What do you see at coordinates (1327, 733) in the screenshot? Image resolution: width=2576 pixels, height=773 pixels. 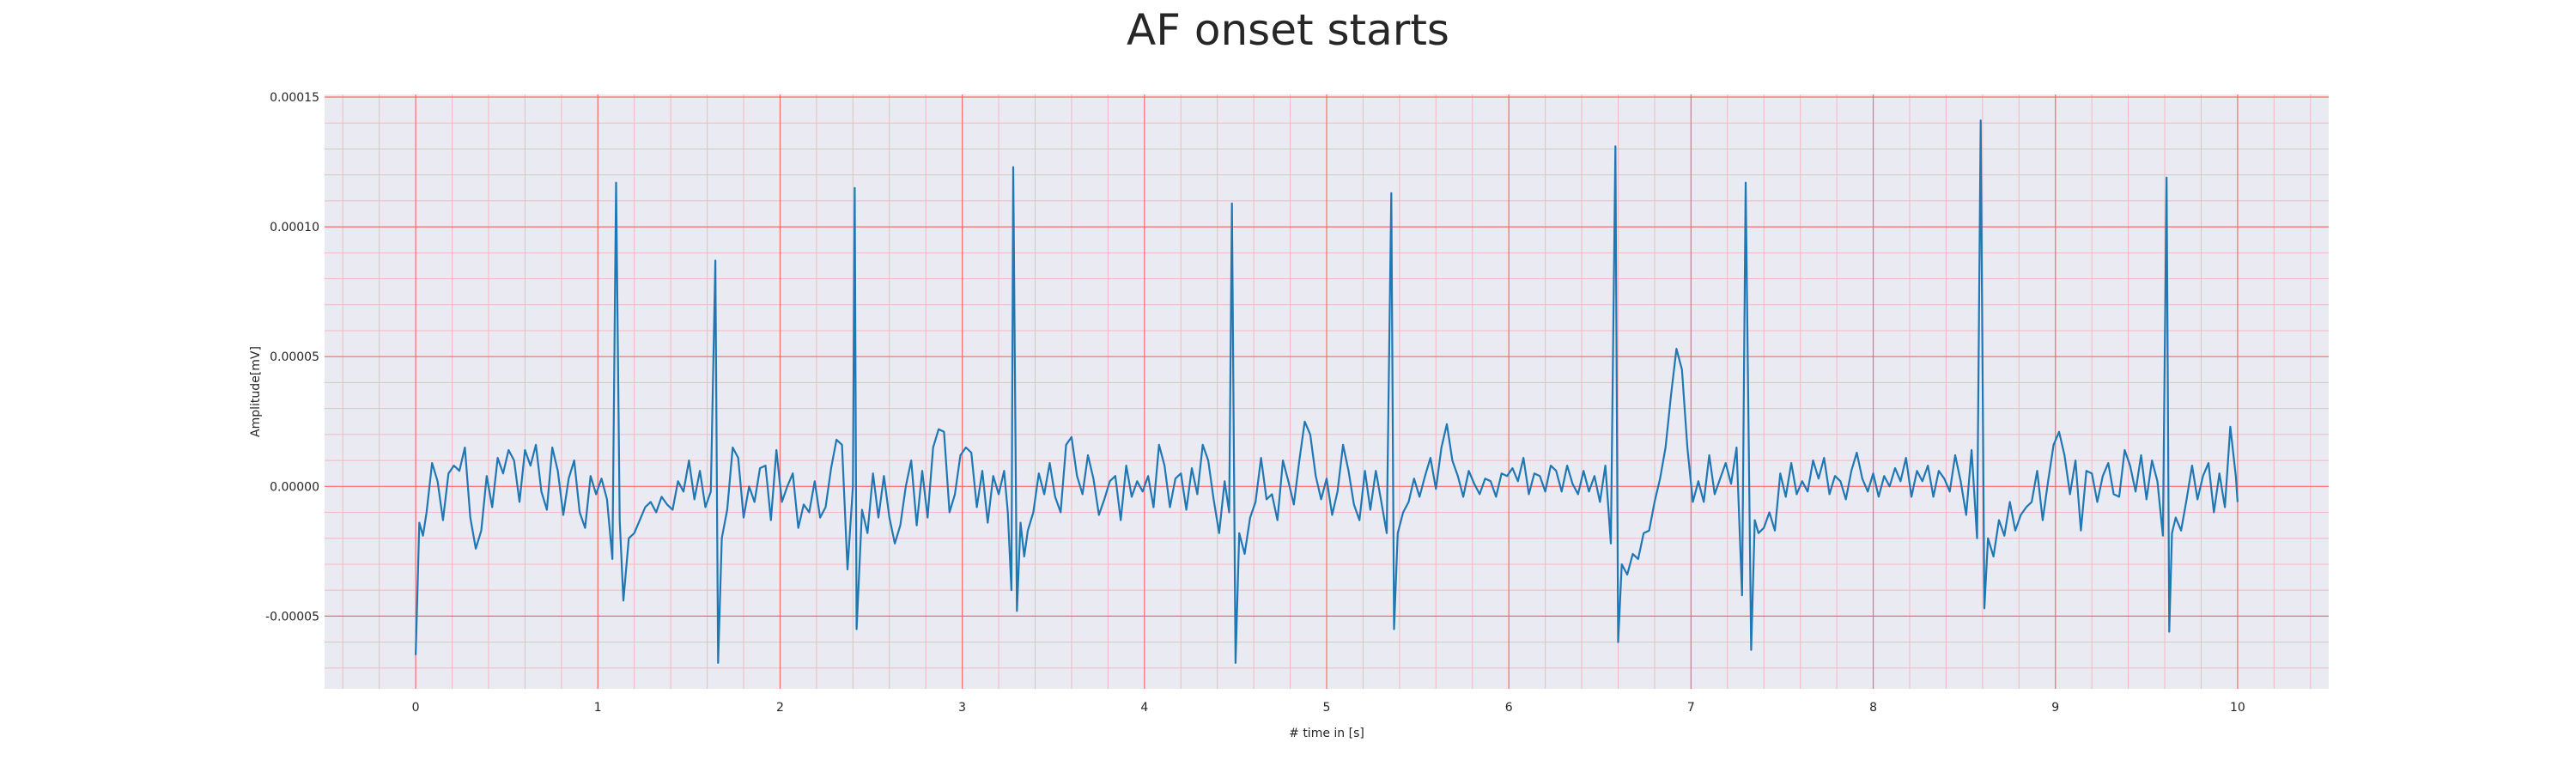 I see `x-axis-label: # time in [s]` at bounding box center [1327, 733].